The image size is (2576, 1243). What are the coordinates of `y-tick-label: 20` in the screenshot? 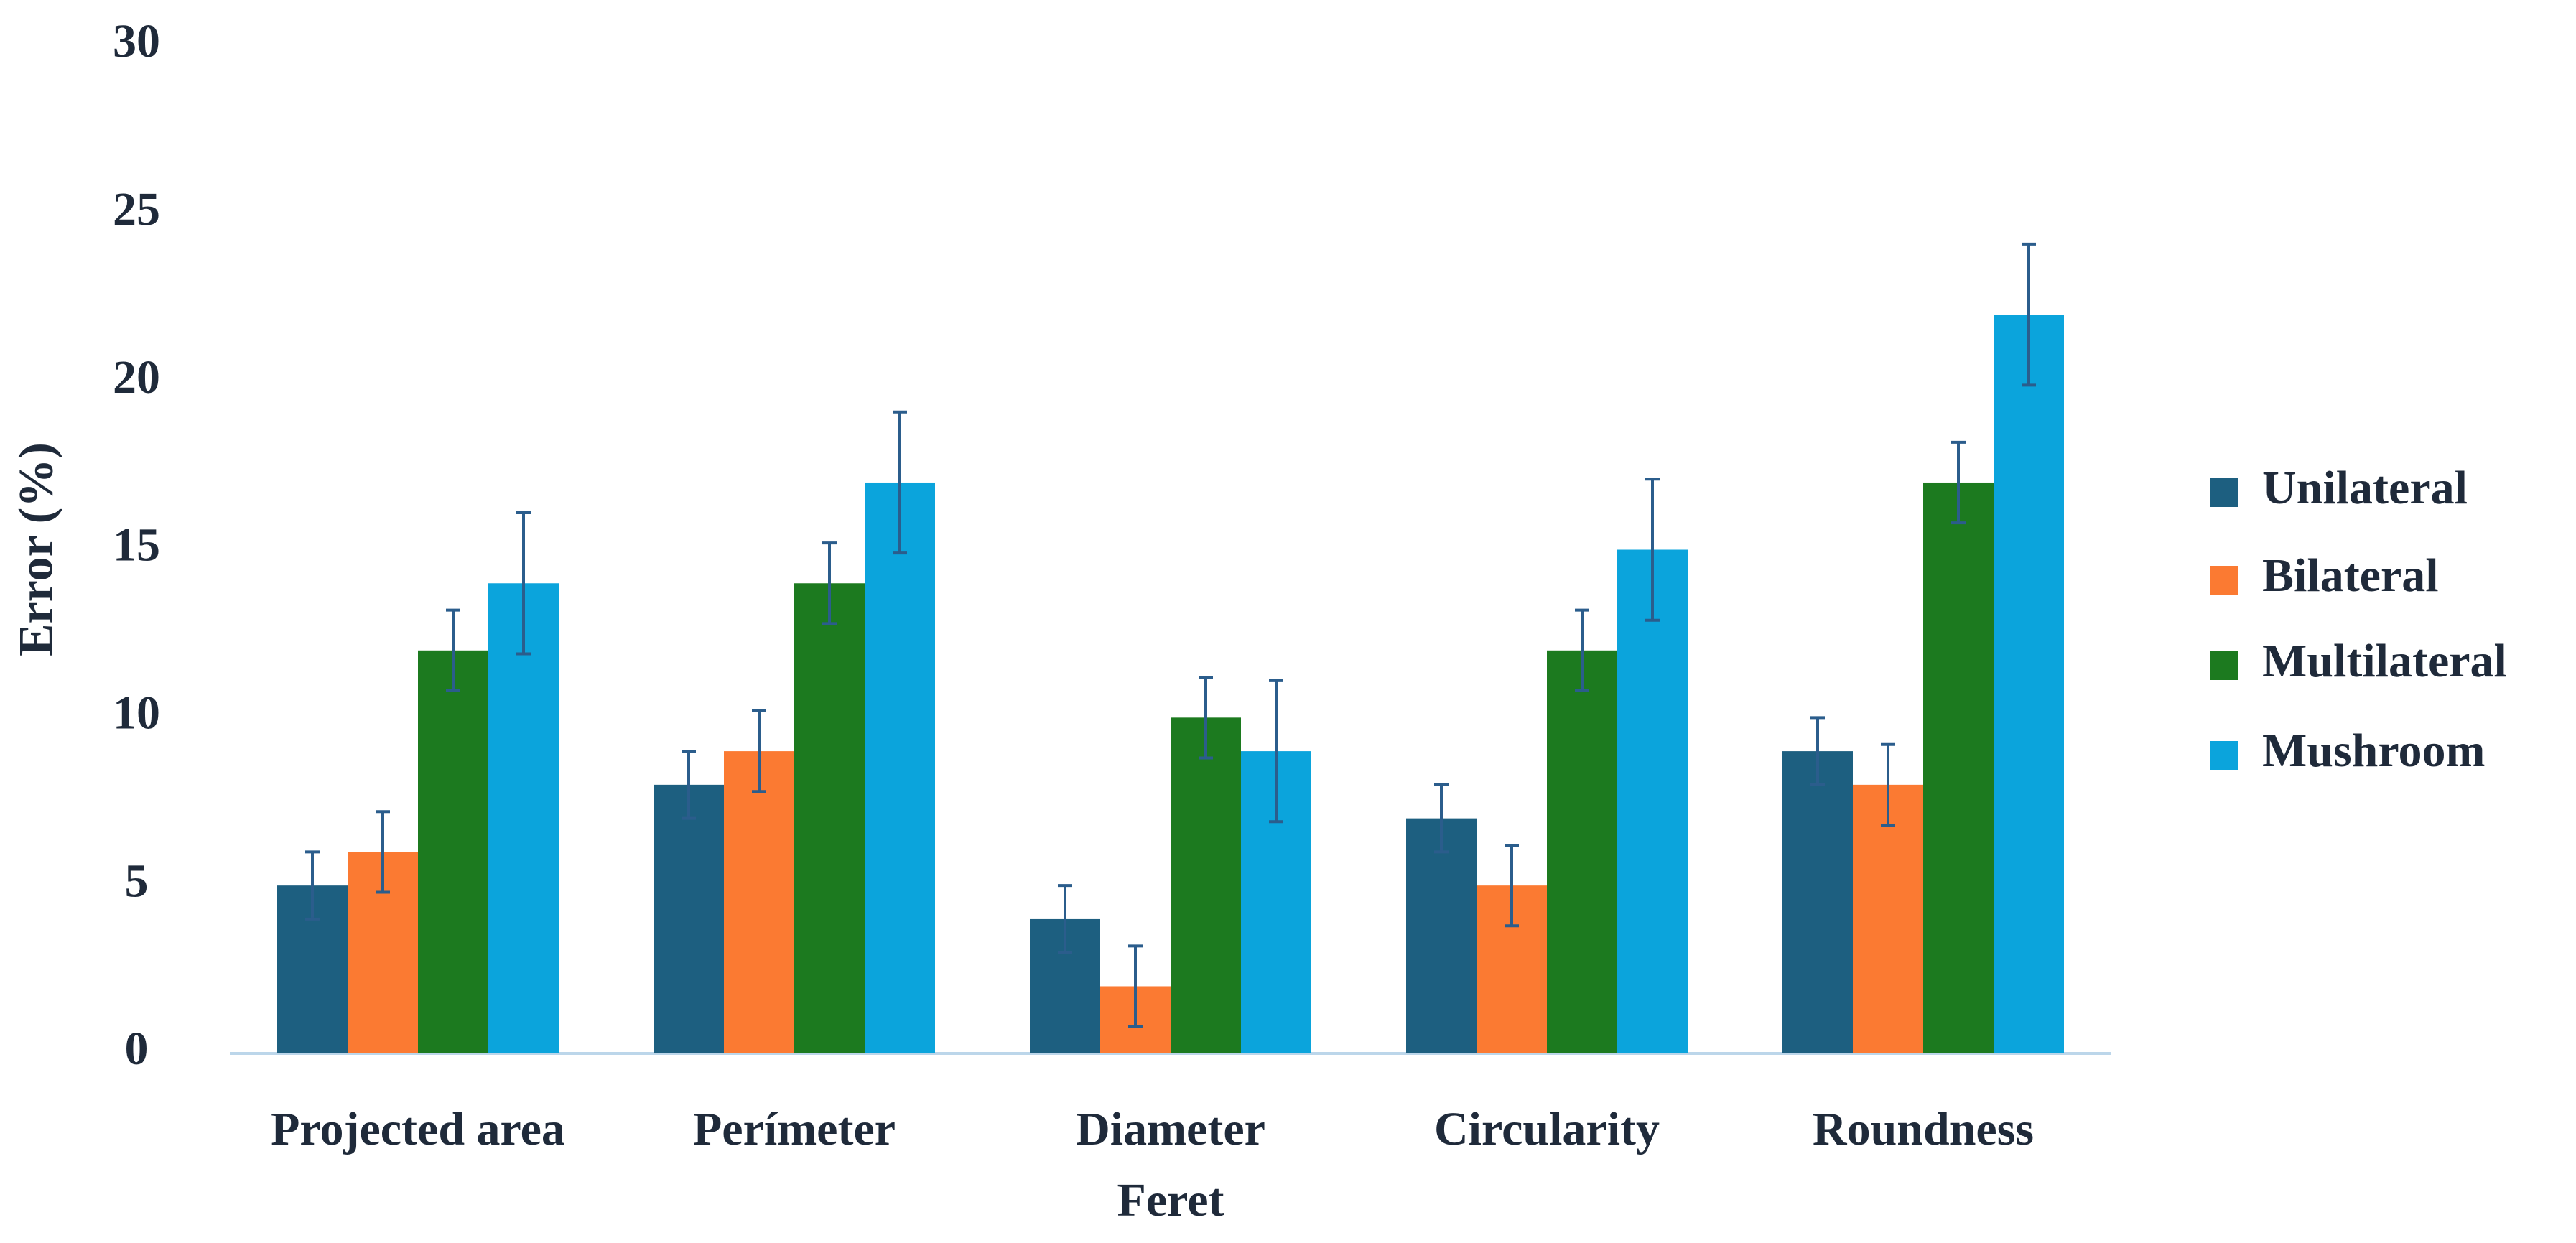 It's located at (136, 377).